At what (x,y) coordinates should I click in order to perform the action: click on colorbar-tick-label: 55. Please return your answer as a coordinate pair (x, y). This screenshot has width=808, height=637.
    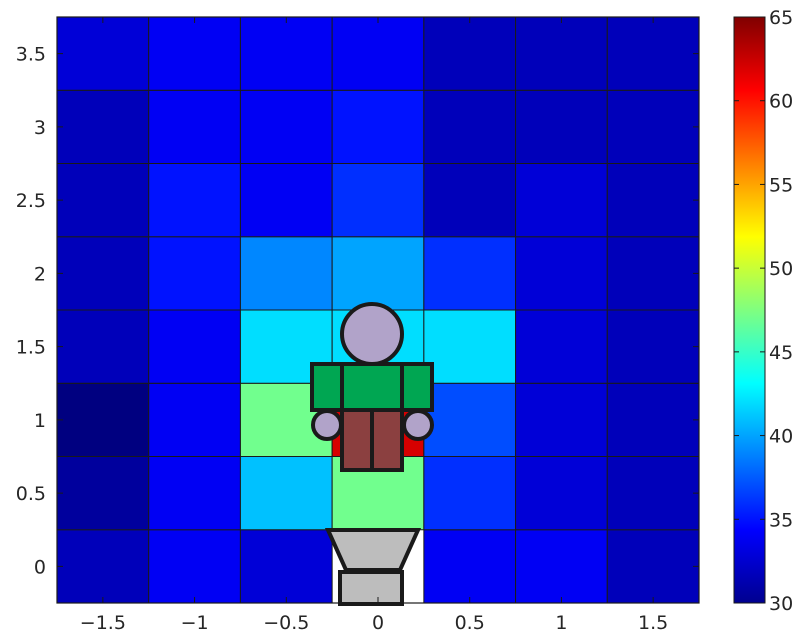
    Looking at the image, I should click on (781, 185).